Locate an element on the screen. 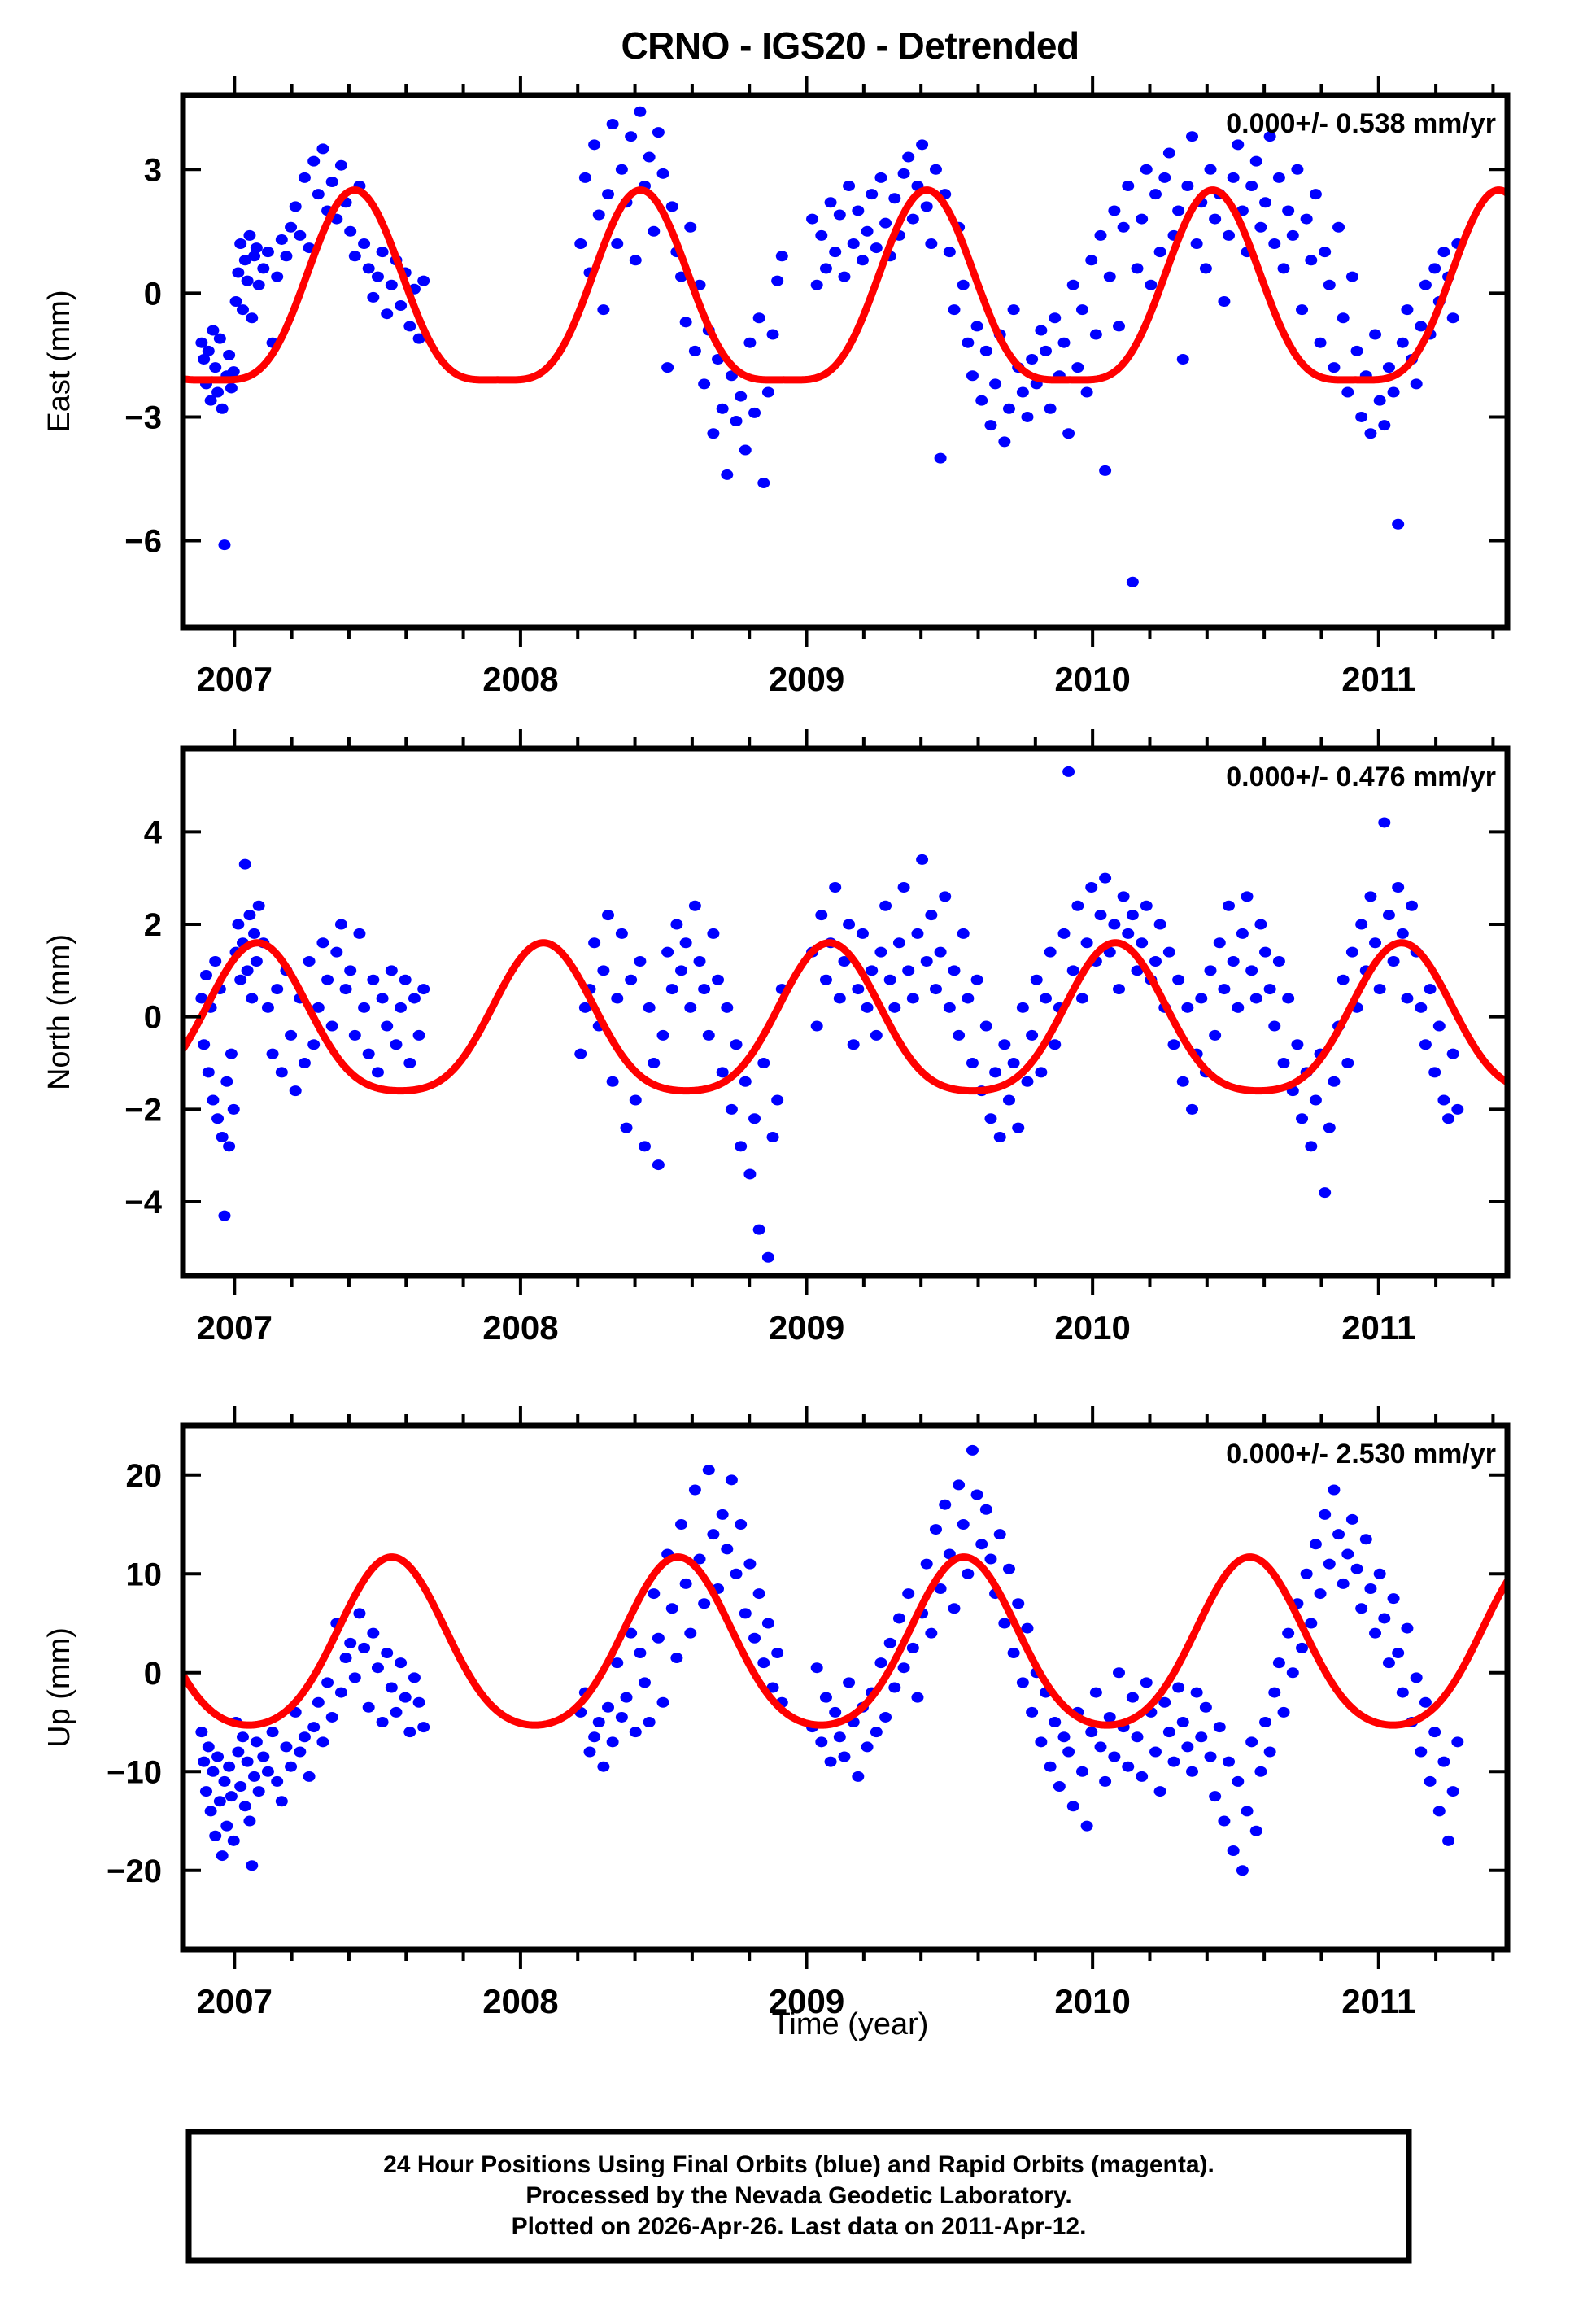 The image size is (1596, 2310). y-axis-label-north: North (mm) is located at coordinates (59, 1012).